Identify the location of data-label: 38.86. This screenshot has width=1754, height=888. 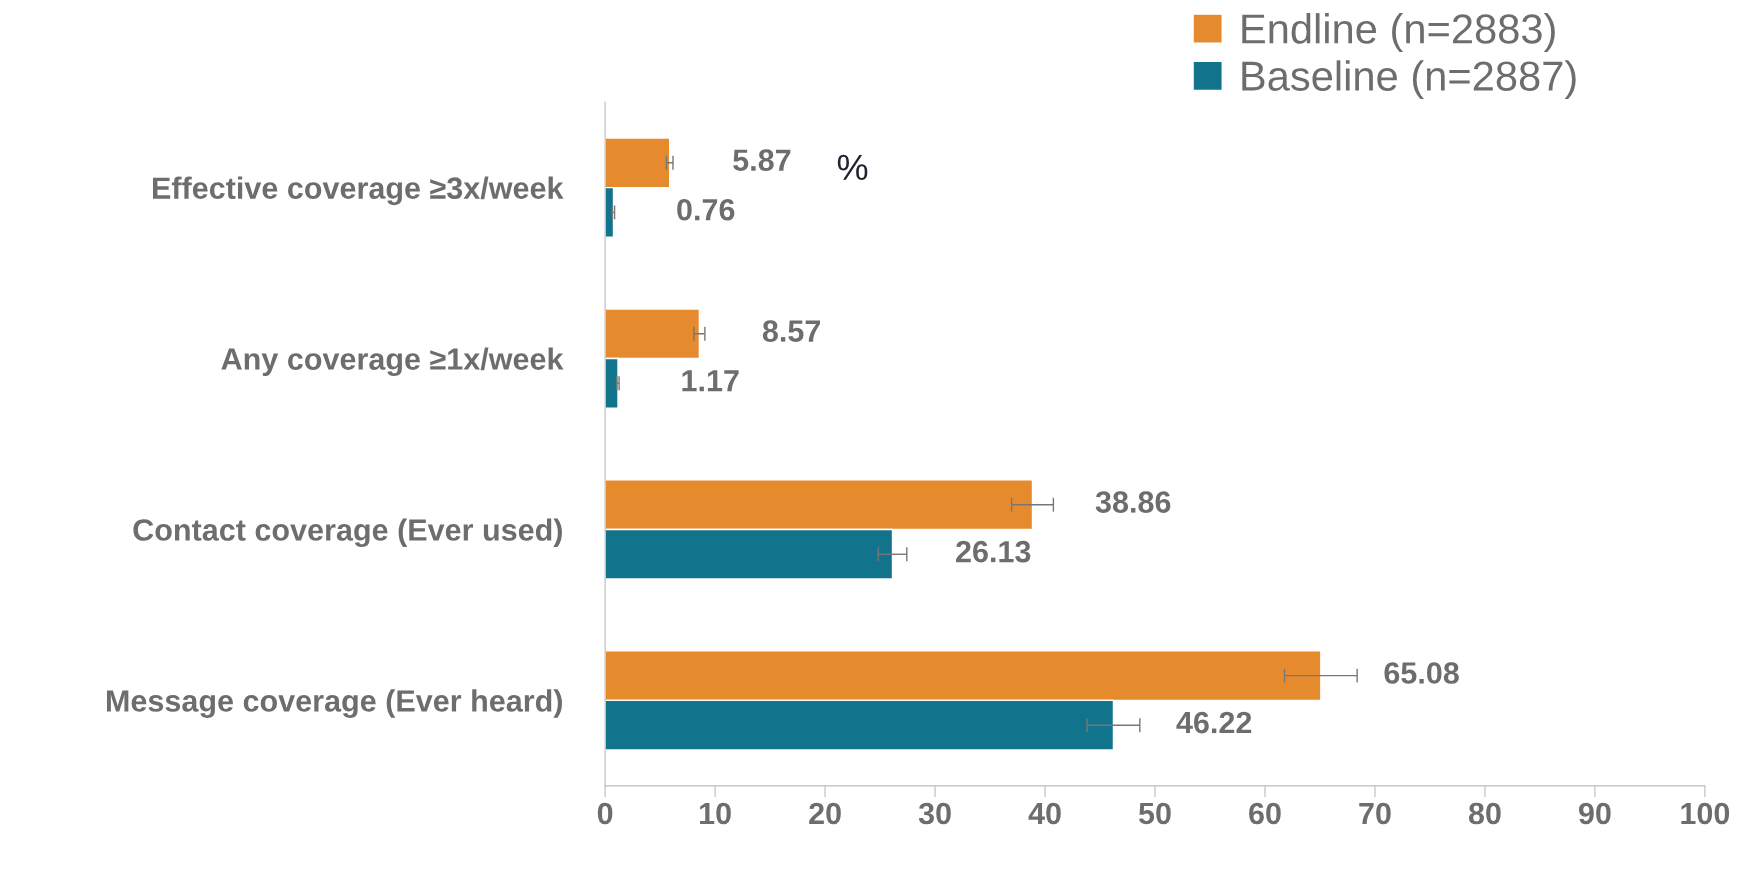
(1133, 502).